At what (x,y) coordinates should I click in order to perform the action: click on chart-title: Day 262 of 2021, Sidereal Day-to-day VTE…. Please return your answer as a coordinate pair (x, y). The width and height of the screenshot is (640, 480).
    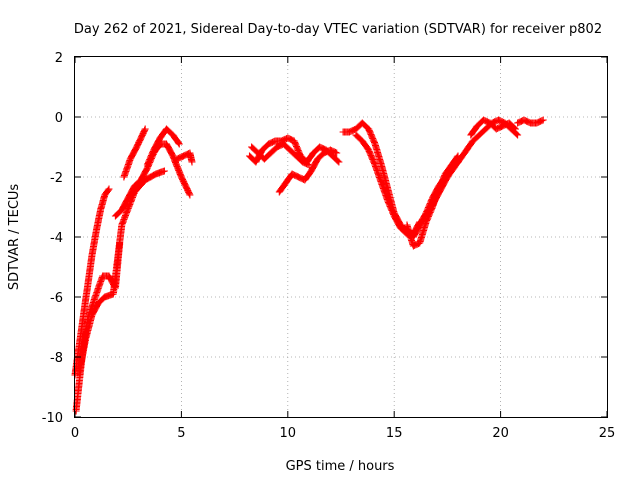
    Looking at the image, I should click on (338, 29).